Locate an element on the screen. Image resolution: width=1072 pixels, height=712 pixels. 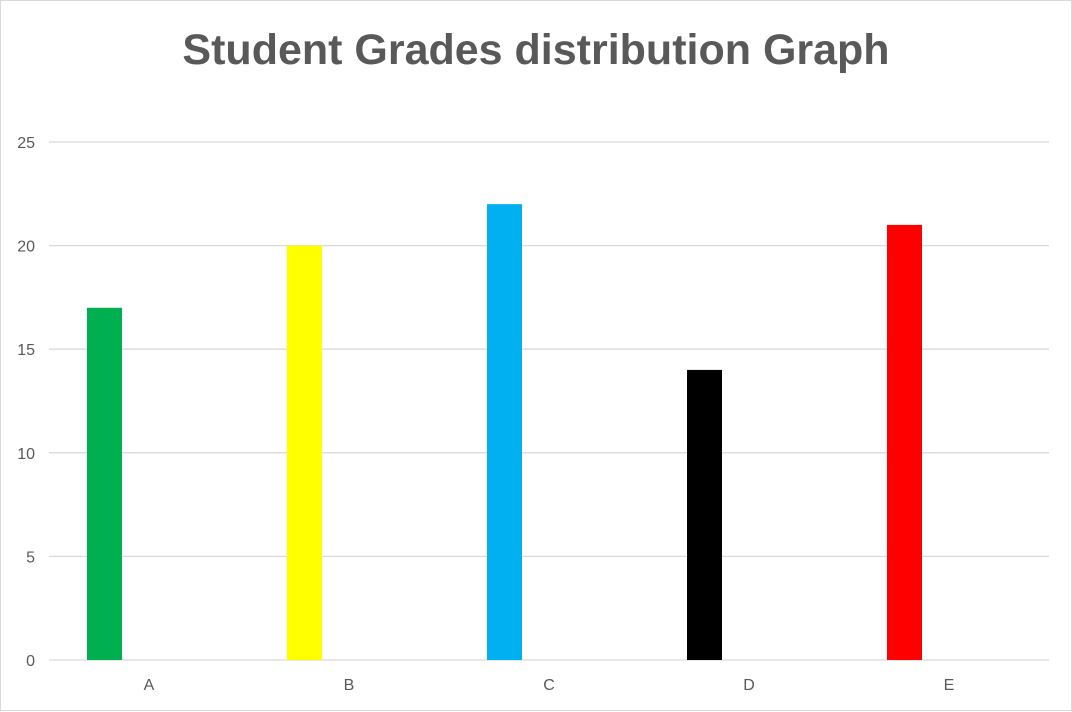
x-tick-label: A is located at coordinates (149, 685).